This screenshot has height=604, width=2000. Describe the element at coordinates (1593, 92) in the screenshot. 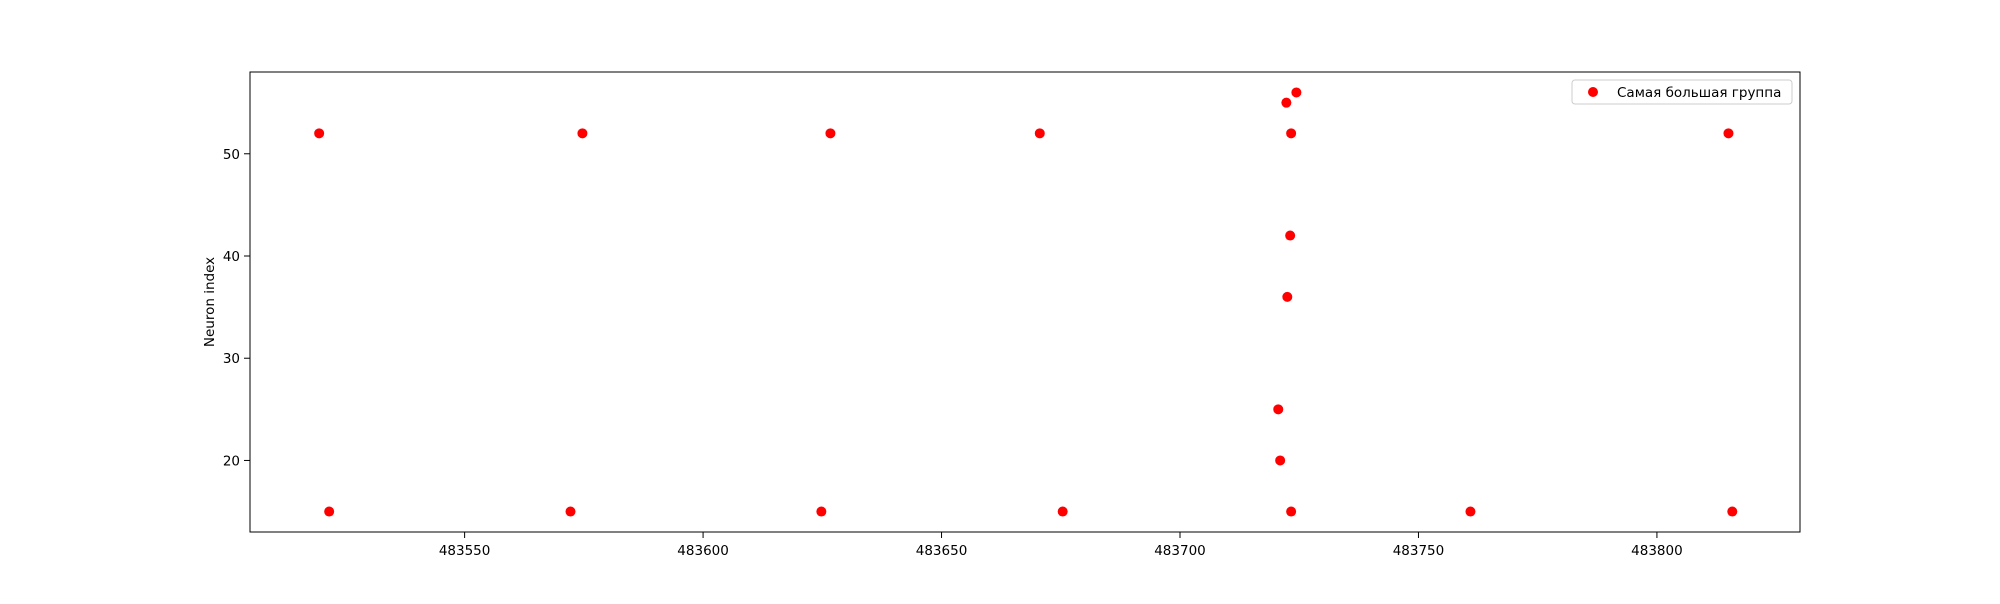

I see `legend-marker-icon` at that location.